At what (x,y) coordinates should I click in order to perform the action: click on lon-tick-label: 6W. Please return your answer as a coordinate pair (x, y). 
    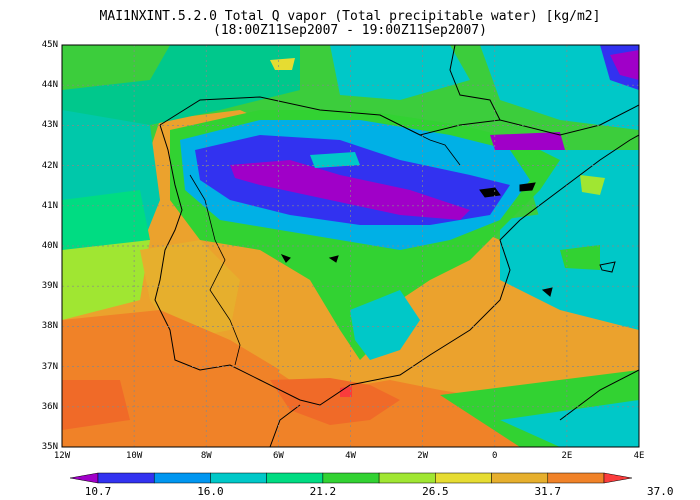
    Looking at the image, I should click on (278, 456).